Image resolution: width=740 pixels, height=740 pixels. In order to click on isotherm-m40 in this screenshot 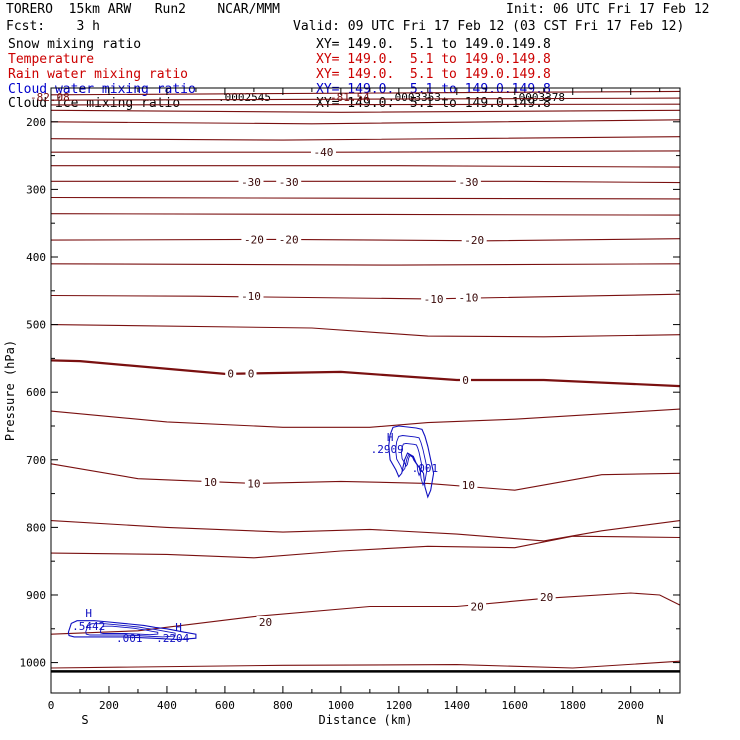, I will do `click(366, 151)`.